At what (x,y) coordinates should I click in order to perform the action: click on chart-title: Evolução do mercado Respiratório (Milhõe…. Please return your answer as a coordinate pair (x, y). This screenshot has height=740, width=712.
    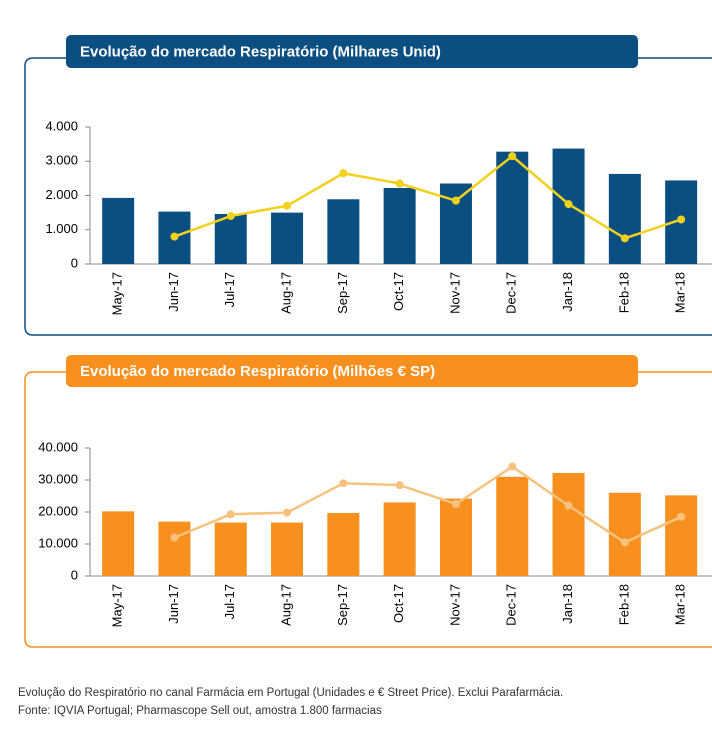
    Looking at the image, I should click on (257, 371).